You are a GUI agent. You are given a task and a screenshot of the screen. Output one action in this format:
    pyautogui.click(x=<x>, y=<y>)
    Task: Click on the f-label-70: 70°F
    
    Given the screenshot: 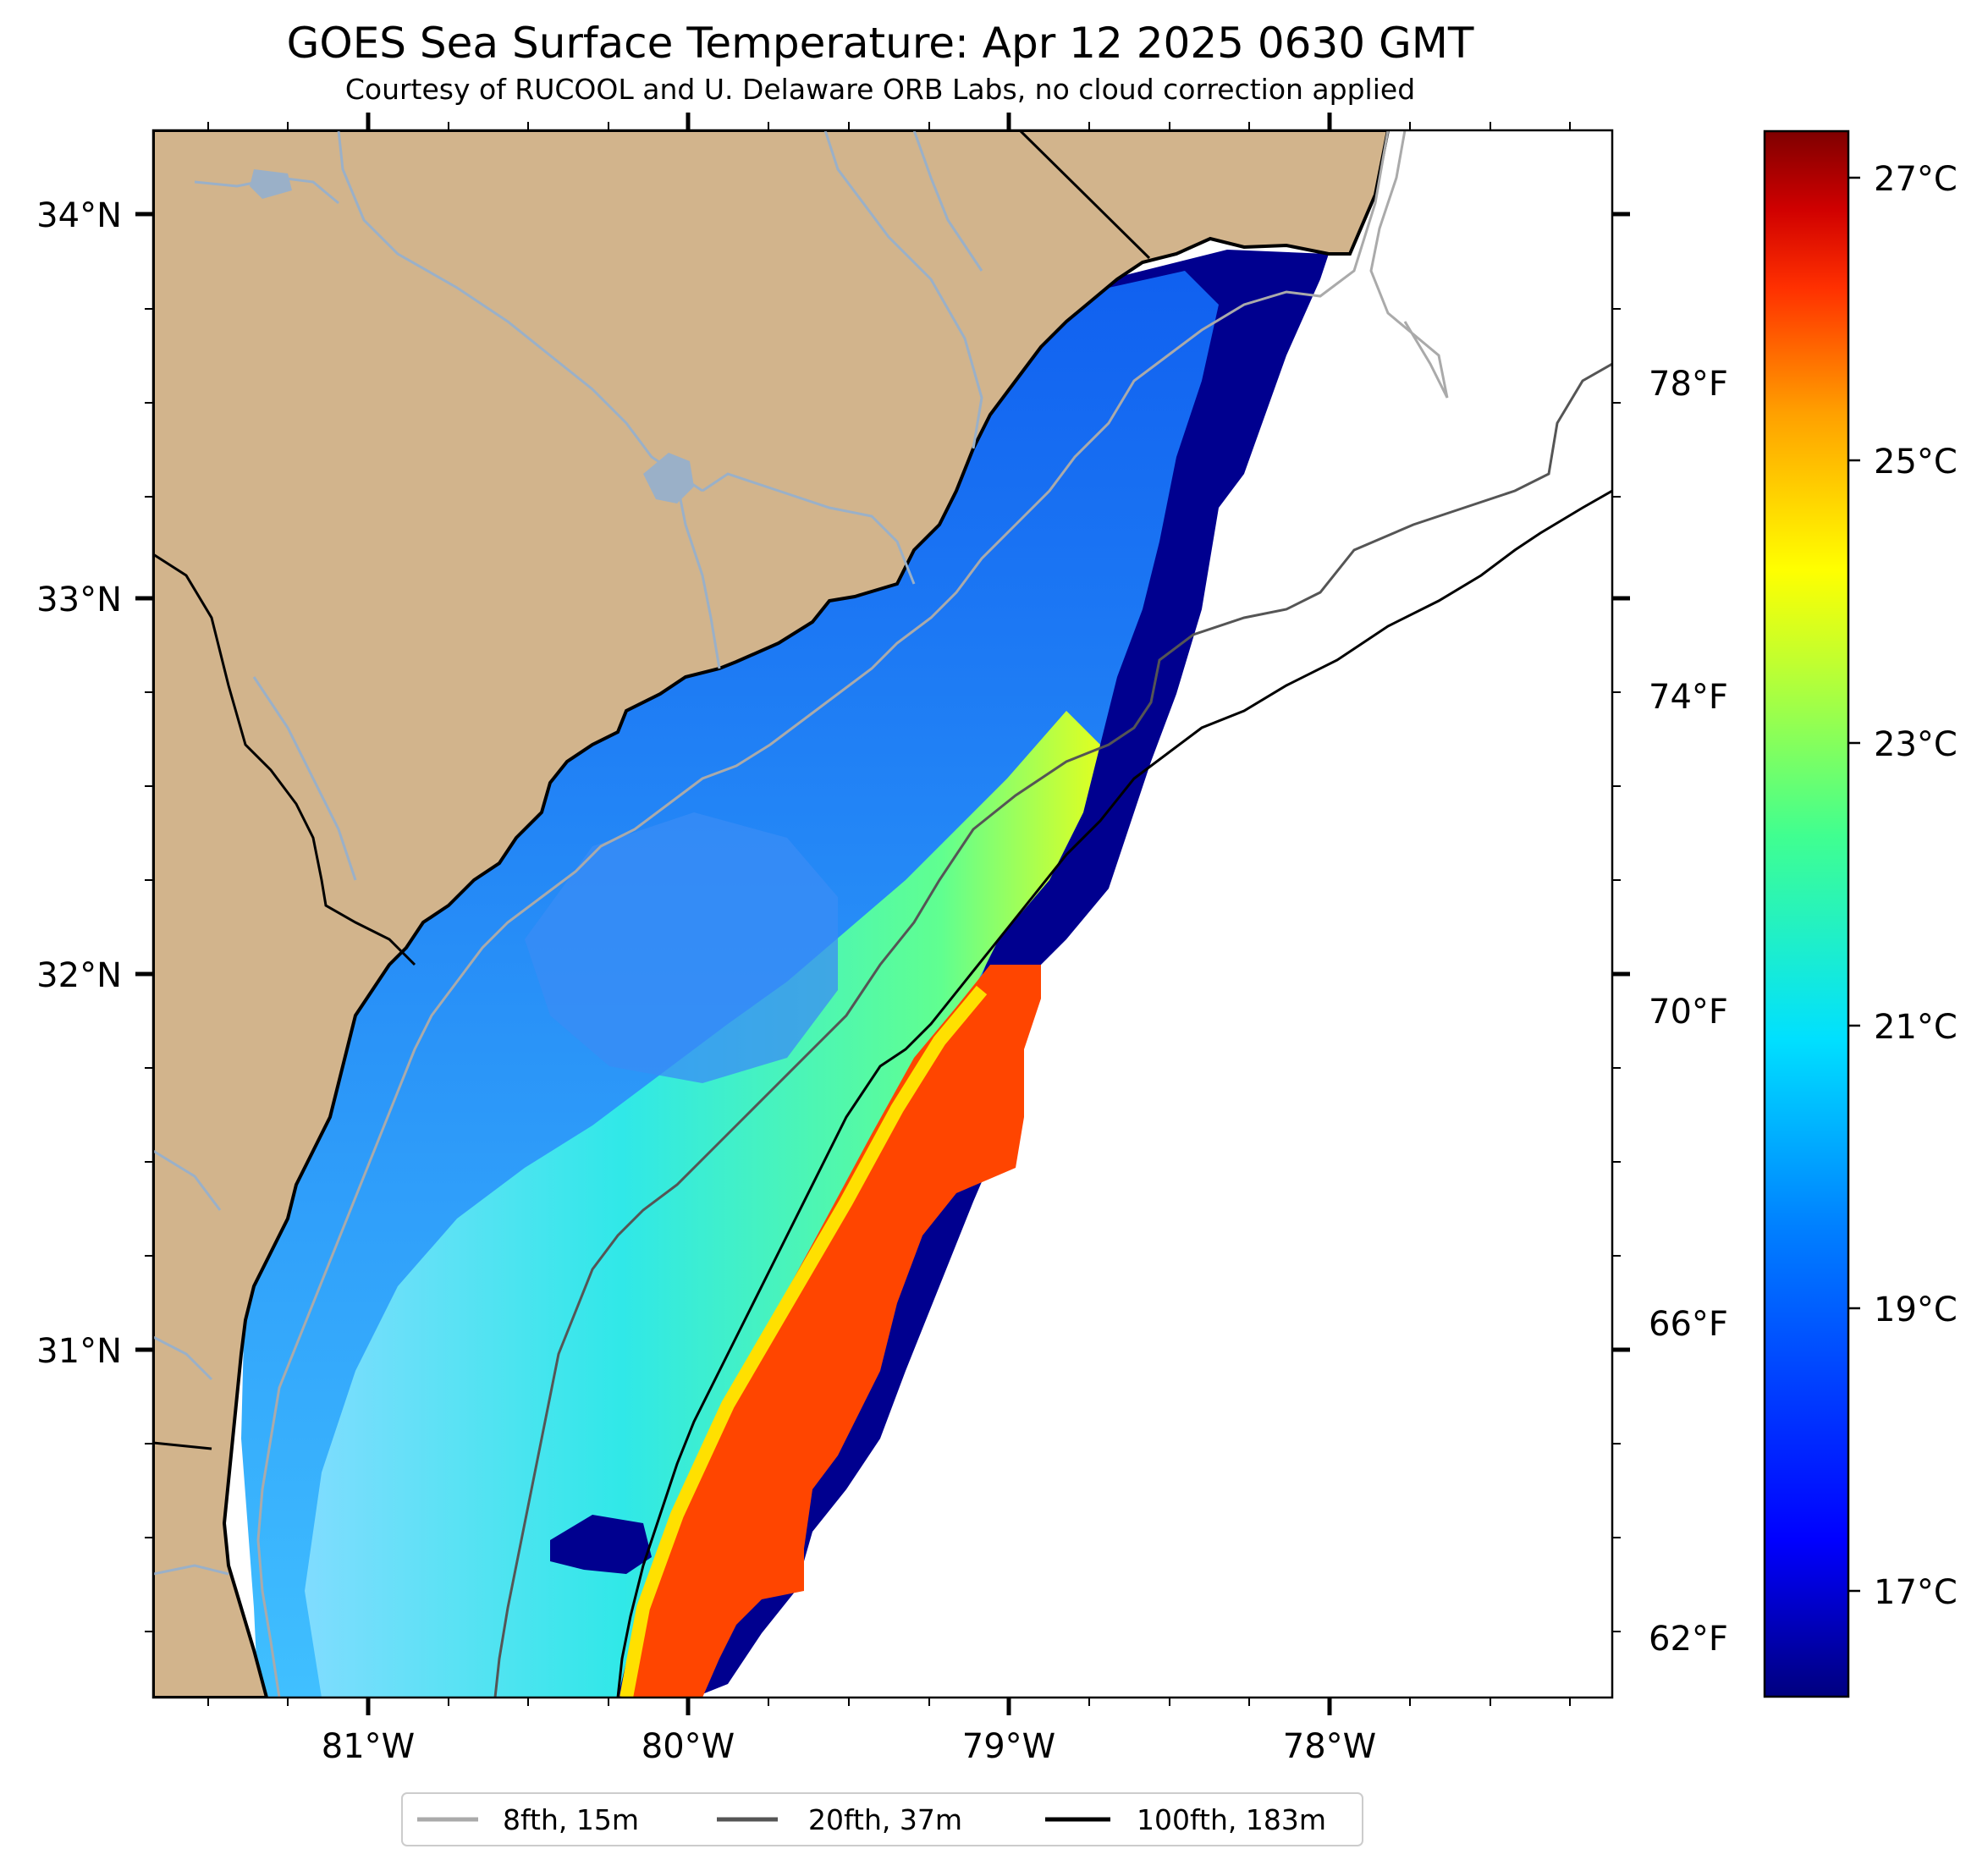 What is the action you would take?
    pyautogui.click(x=1688, y=1013)
    